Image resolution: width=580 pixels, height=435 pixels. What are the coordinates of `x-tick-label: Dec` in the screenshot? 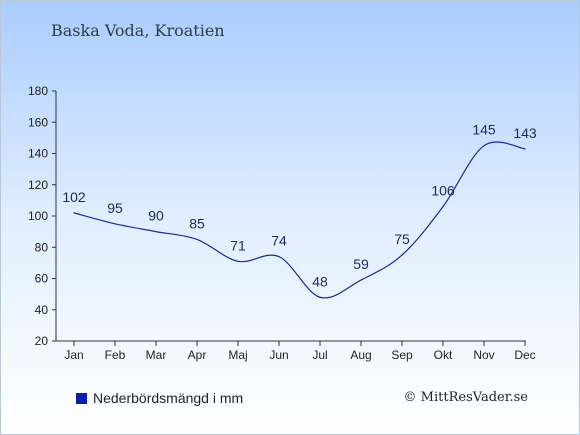 It's located at (524, 355).